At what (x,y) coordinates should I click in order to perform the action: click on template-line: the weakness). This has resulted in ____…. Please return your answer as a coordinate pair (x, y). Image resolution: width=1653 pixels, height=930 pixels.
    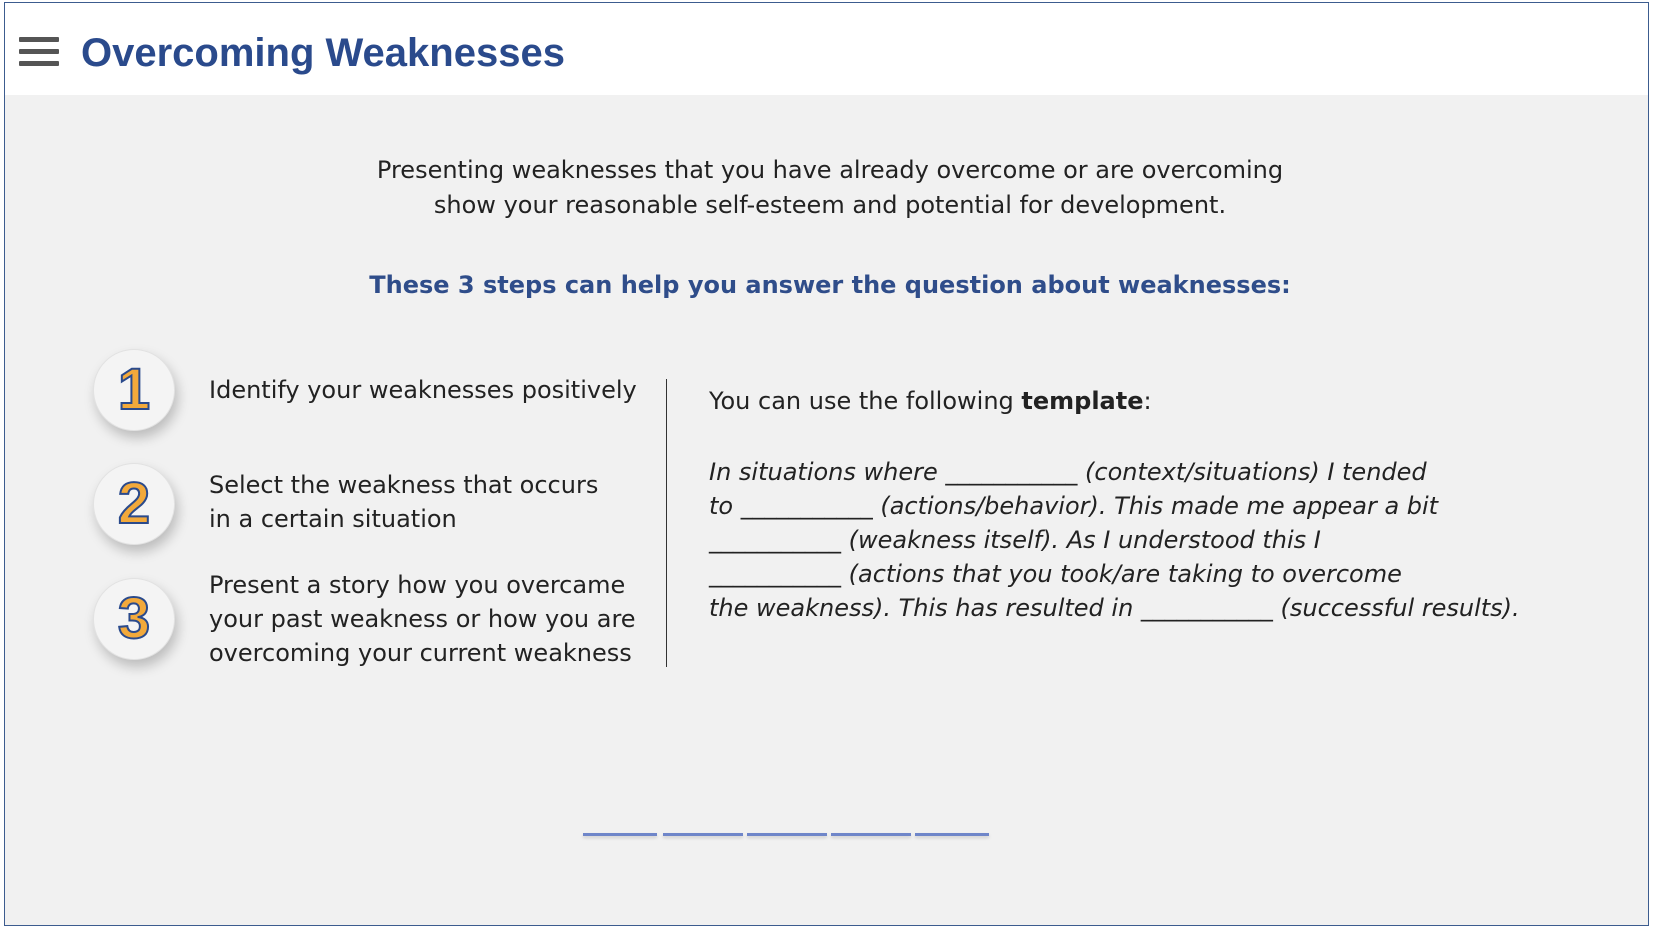
    Looking at the image, I should click on (1114, 608).